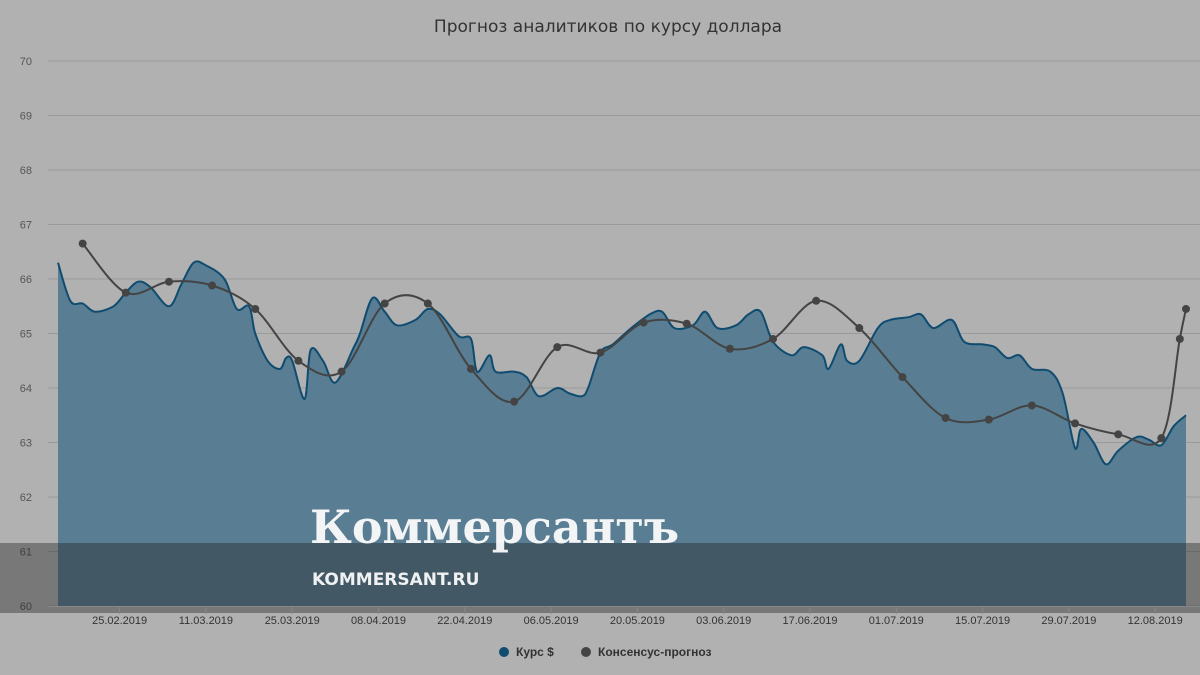  I want to click on x-tick-label: 06.05.2019, so click(551, 621).